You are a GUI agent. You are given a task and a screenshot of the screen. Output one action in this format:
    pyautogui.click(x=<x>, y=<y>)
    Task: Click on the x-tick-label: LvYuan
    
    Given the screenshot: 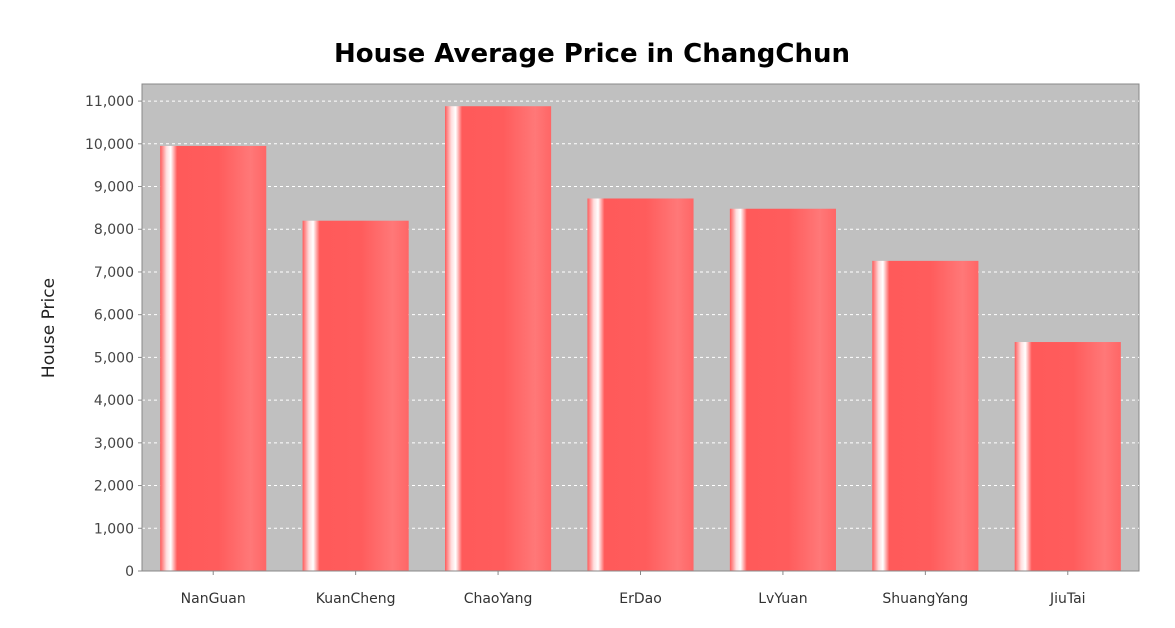 What is the action you would take?
    pyautogui.click(x=782, y=599)
    